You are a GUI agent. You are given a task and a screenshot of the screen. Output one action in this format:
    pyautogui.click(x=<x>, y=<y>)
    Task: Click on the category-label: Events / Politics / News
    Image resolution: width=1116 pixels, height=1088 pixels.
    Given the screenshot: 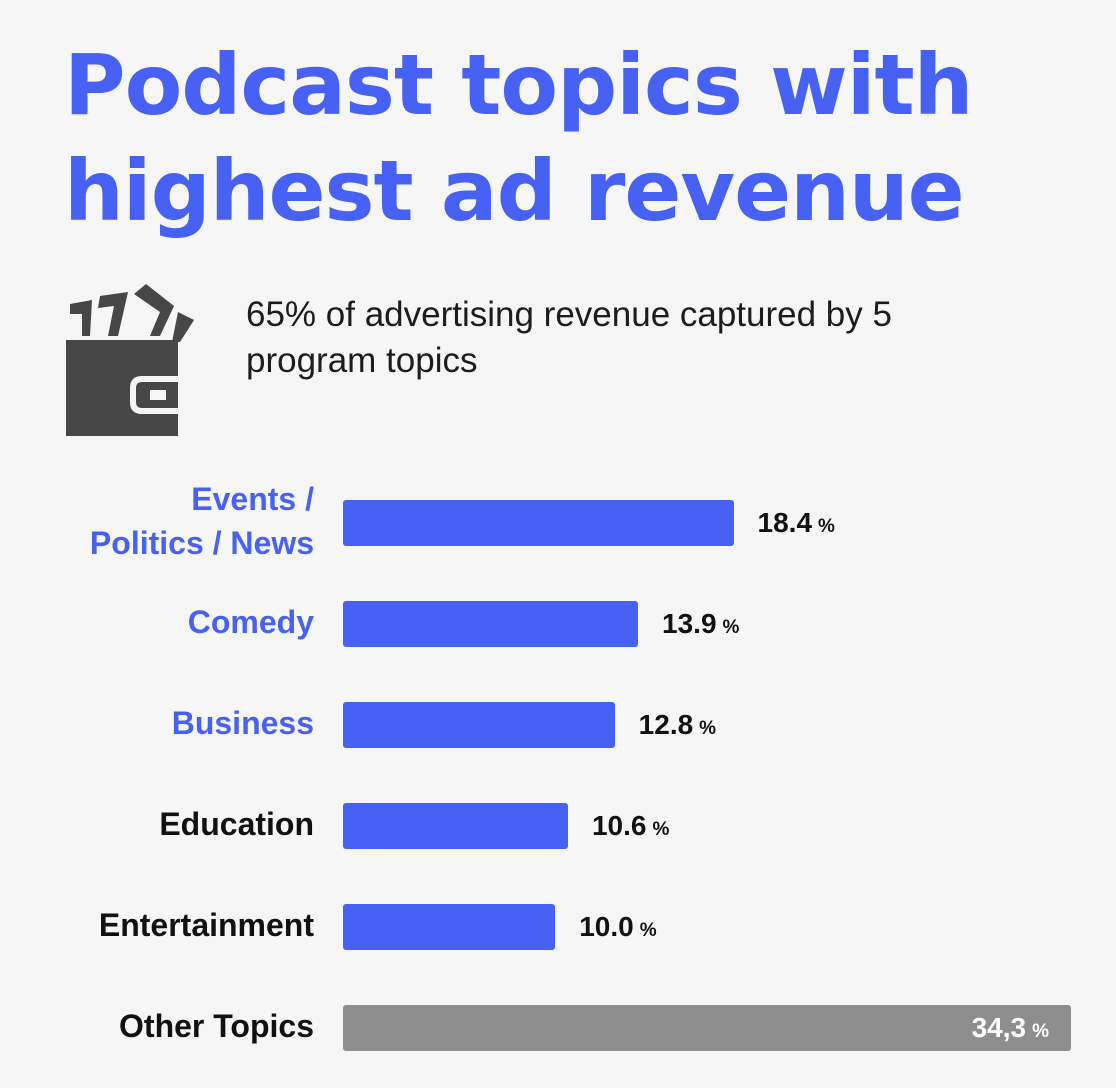 What is the action you would take?
    pyautogui.click(x=202, y=521)
    